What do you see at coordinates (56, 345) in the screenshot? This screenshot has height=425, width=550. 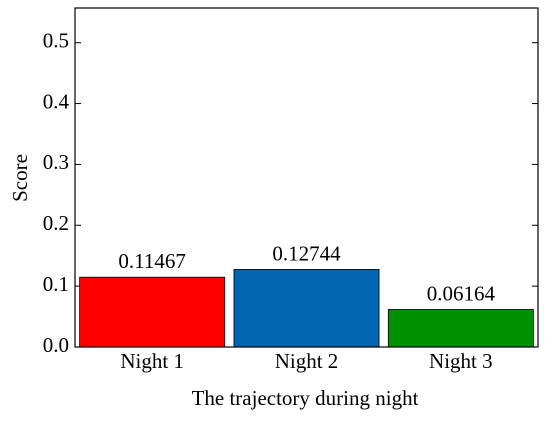 I see `y-tick-label: 0.0` at bounding box center [56, 345].